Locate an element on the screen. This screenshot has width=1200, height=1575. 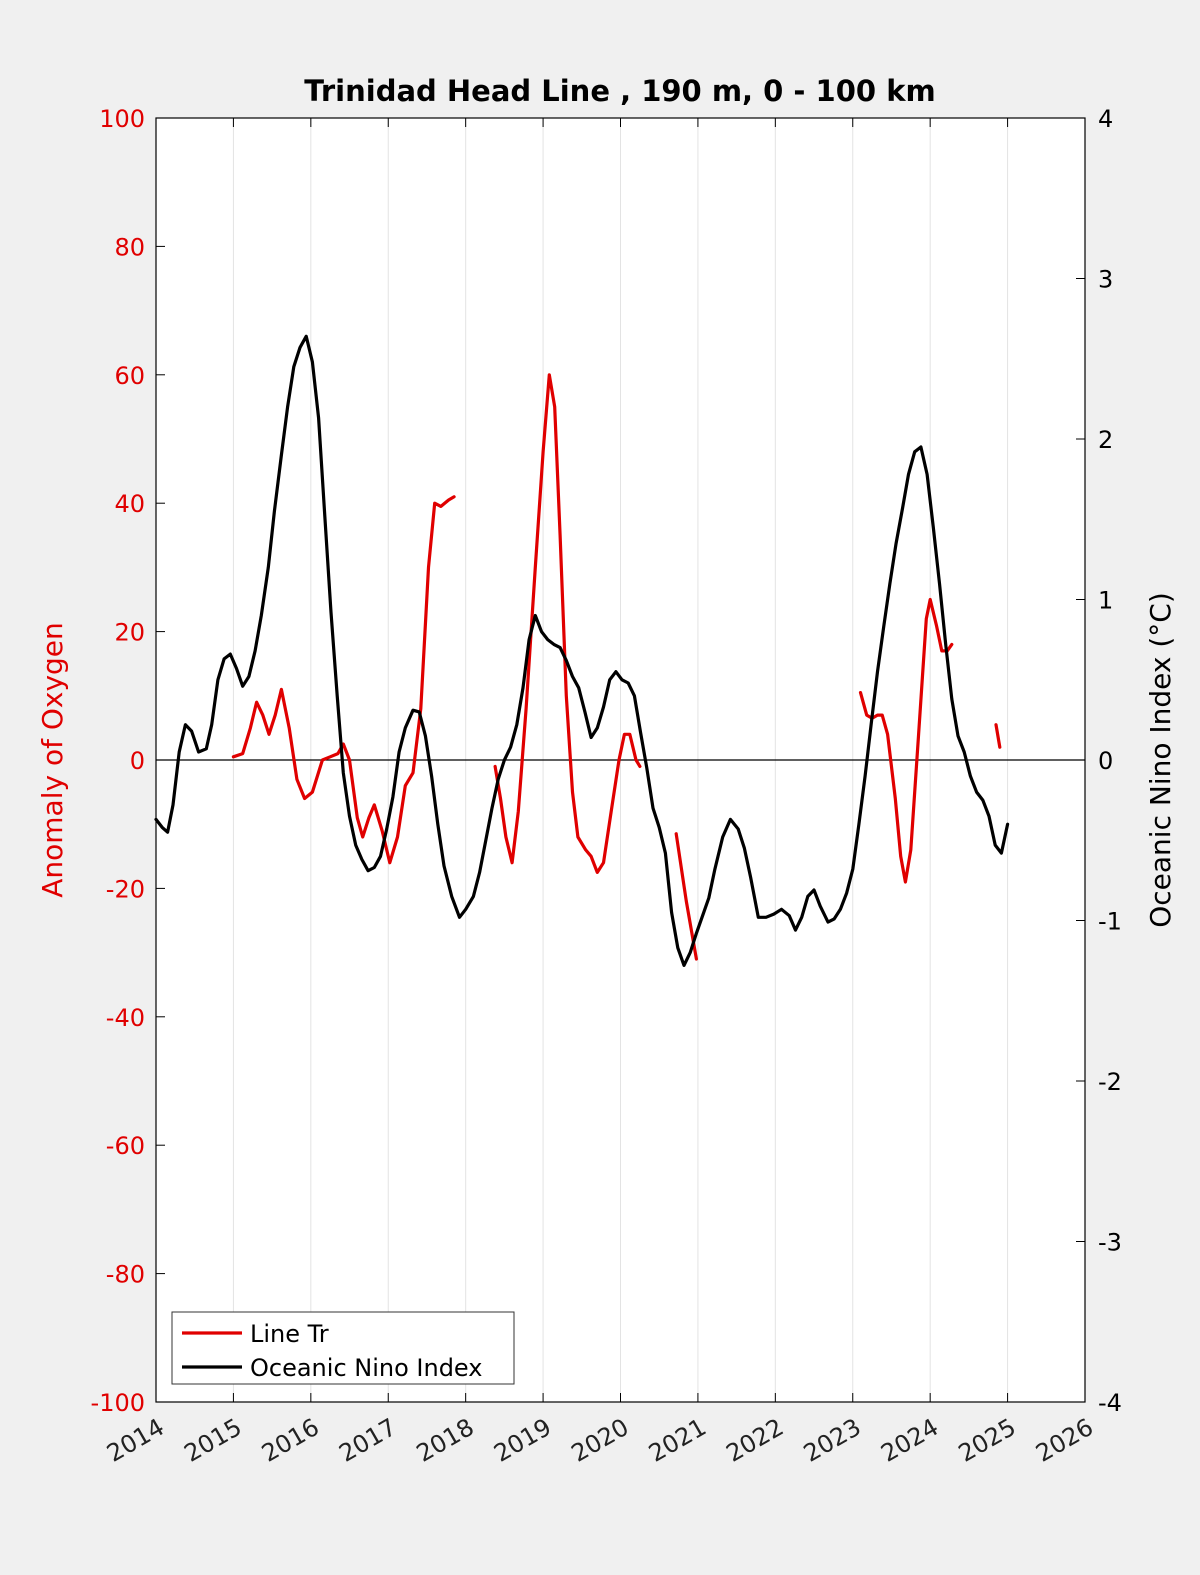
chart-title: Trinidad Head Line , 190 m, 0 - 100 km is located at coordinates (619, 91).